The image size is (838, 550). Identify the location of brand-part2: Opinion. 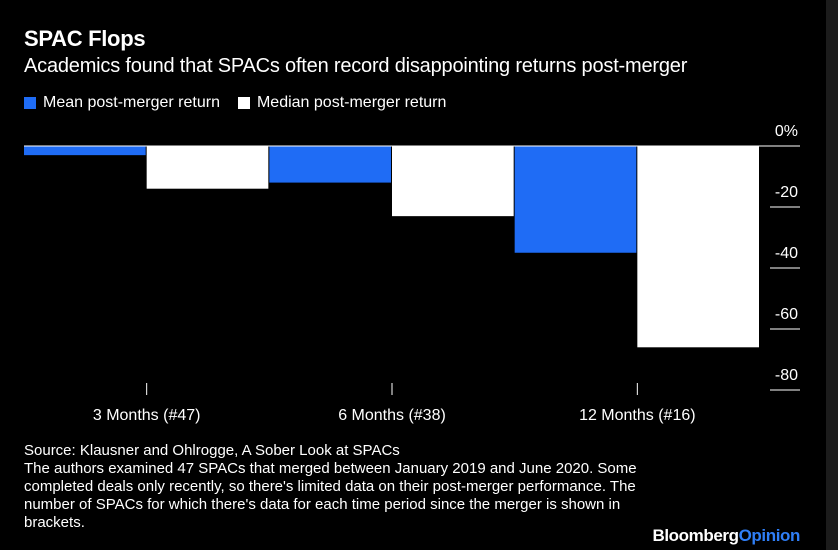
(769, 535).